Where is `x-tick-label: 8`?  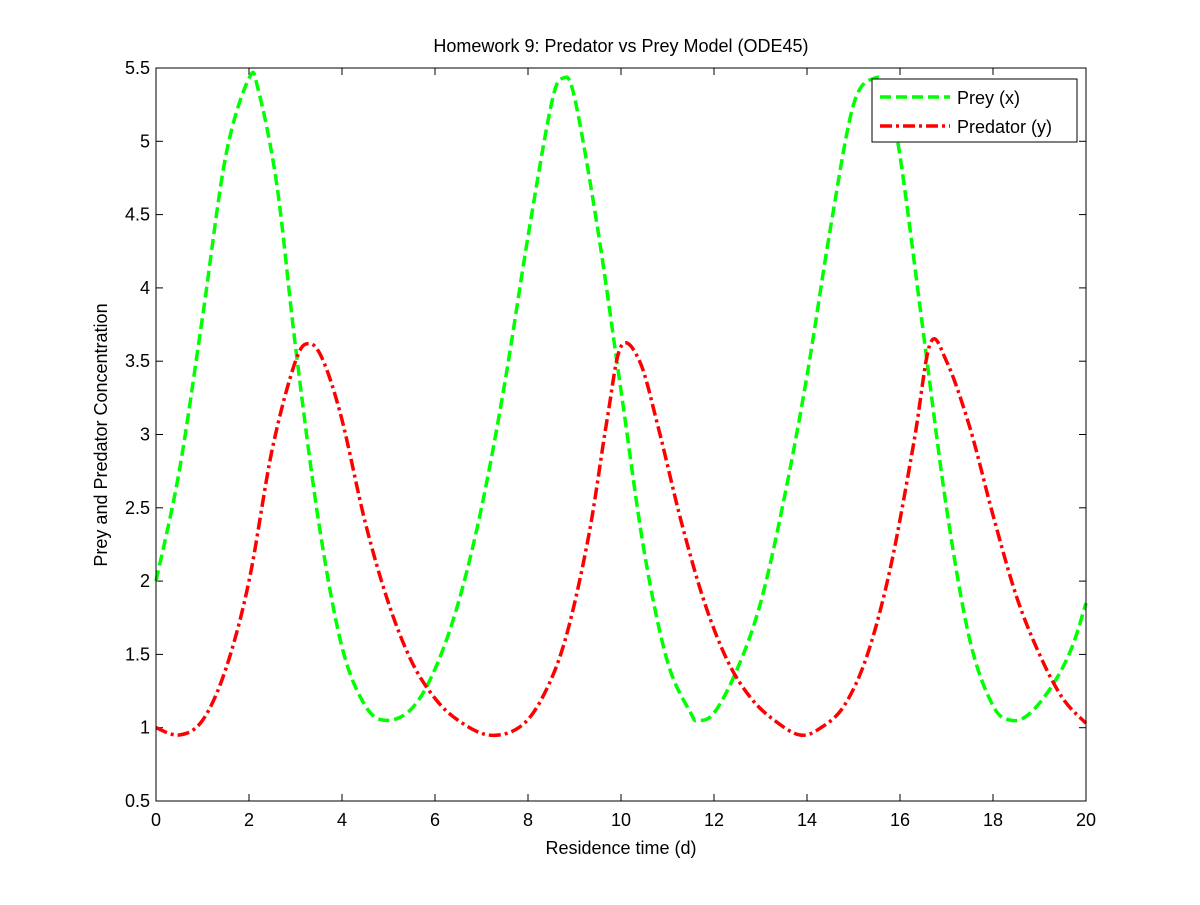
x-tick-label: 8 is located at coordinates (528, 820).